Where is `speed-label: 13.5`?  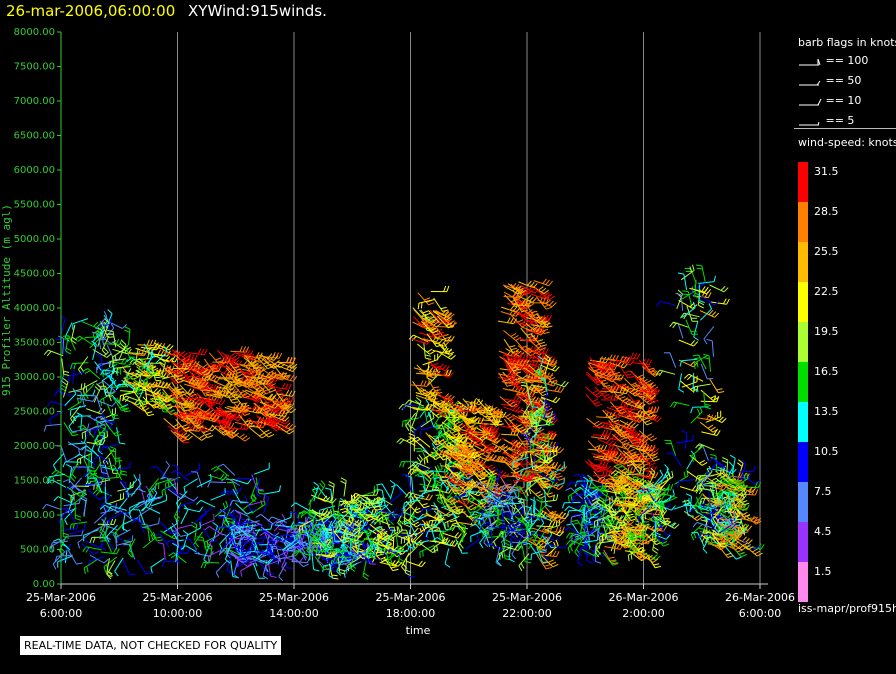
speed-label: 13.5 is located at coordinates (826, 411).